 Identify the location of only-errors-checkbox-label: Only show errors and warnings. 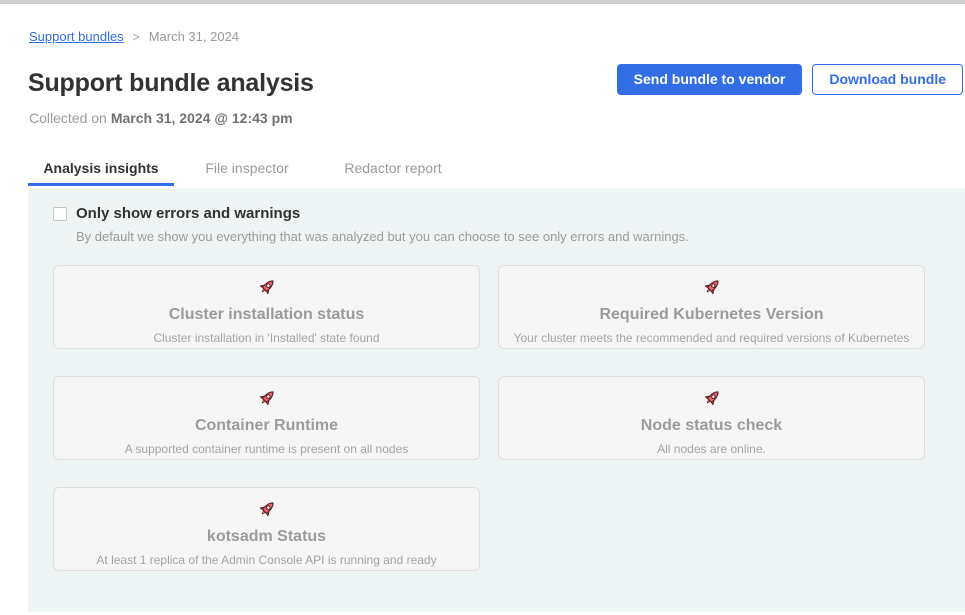
(188, 213).